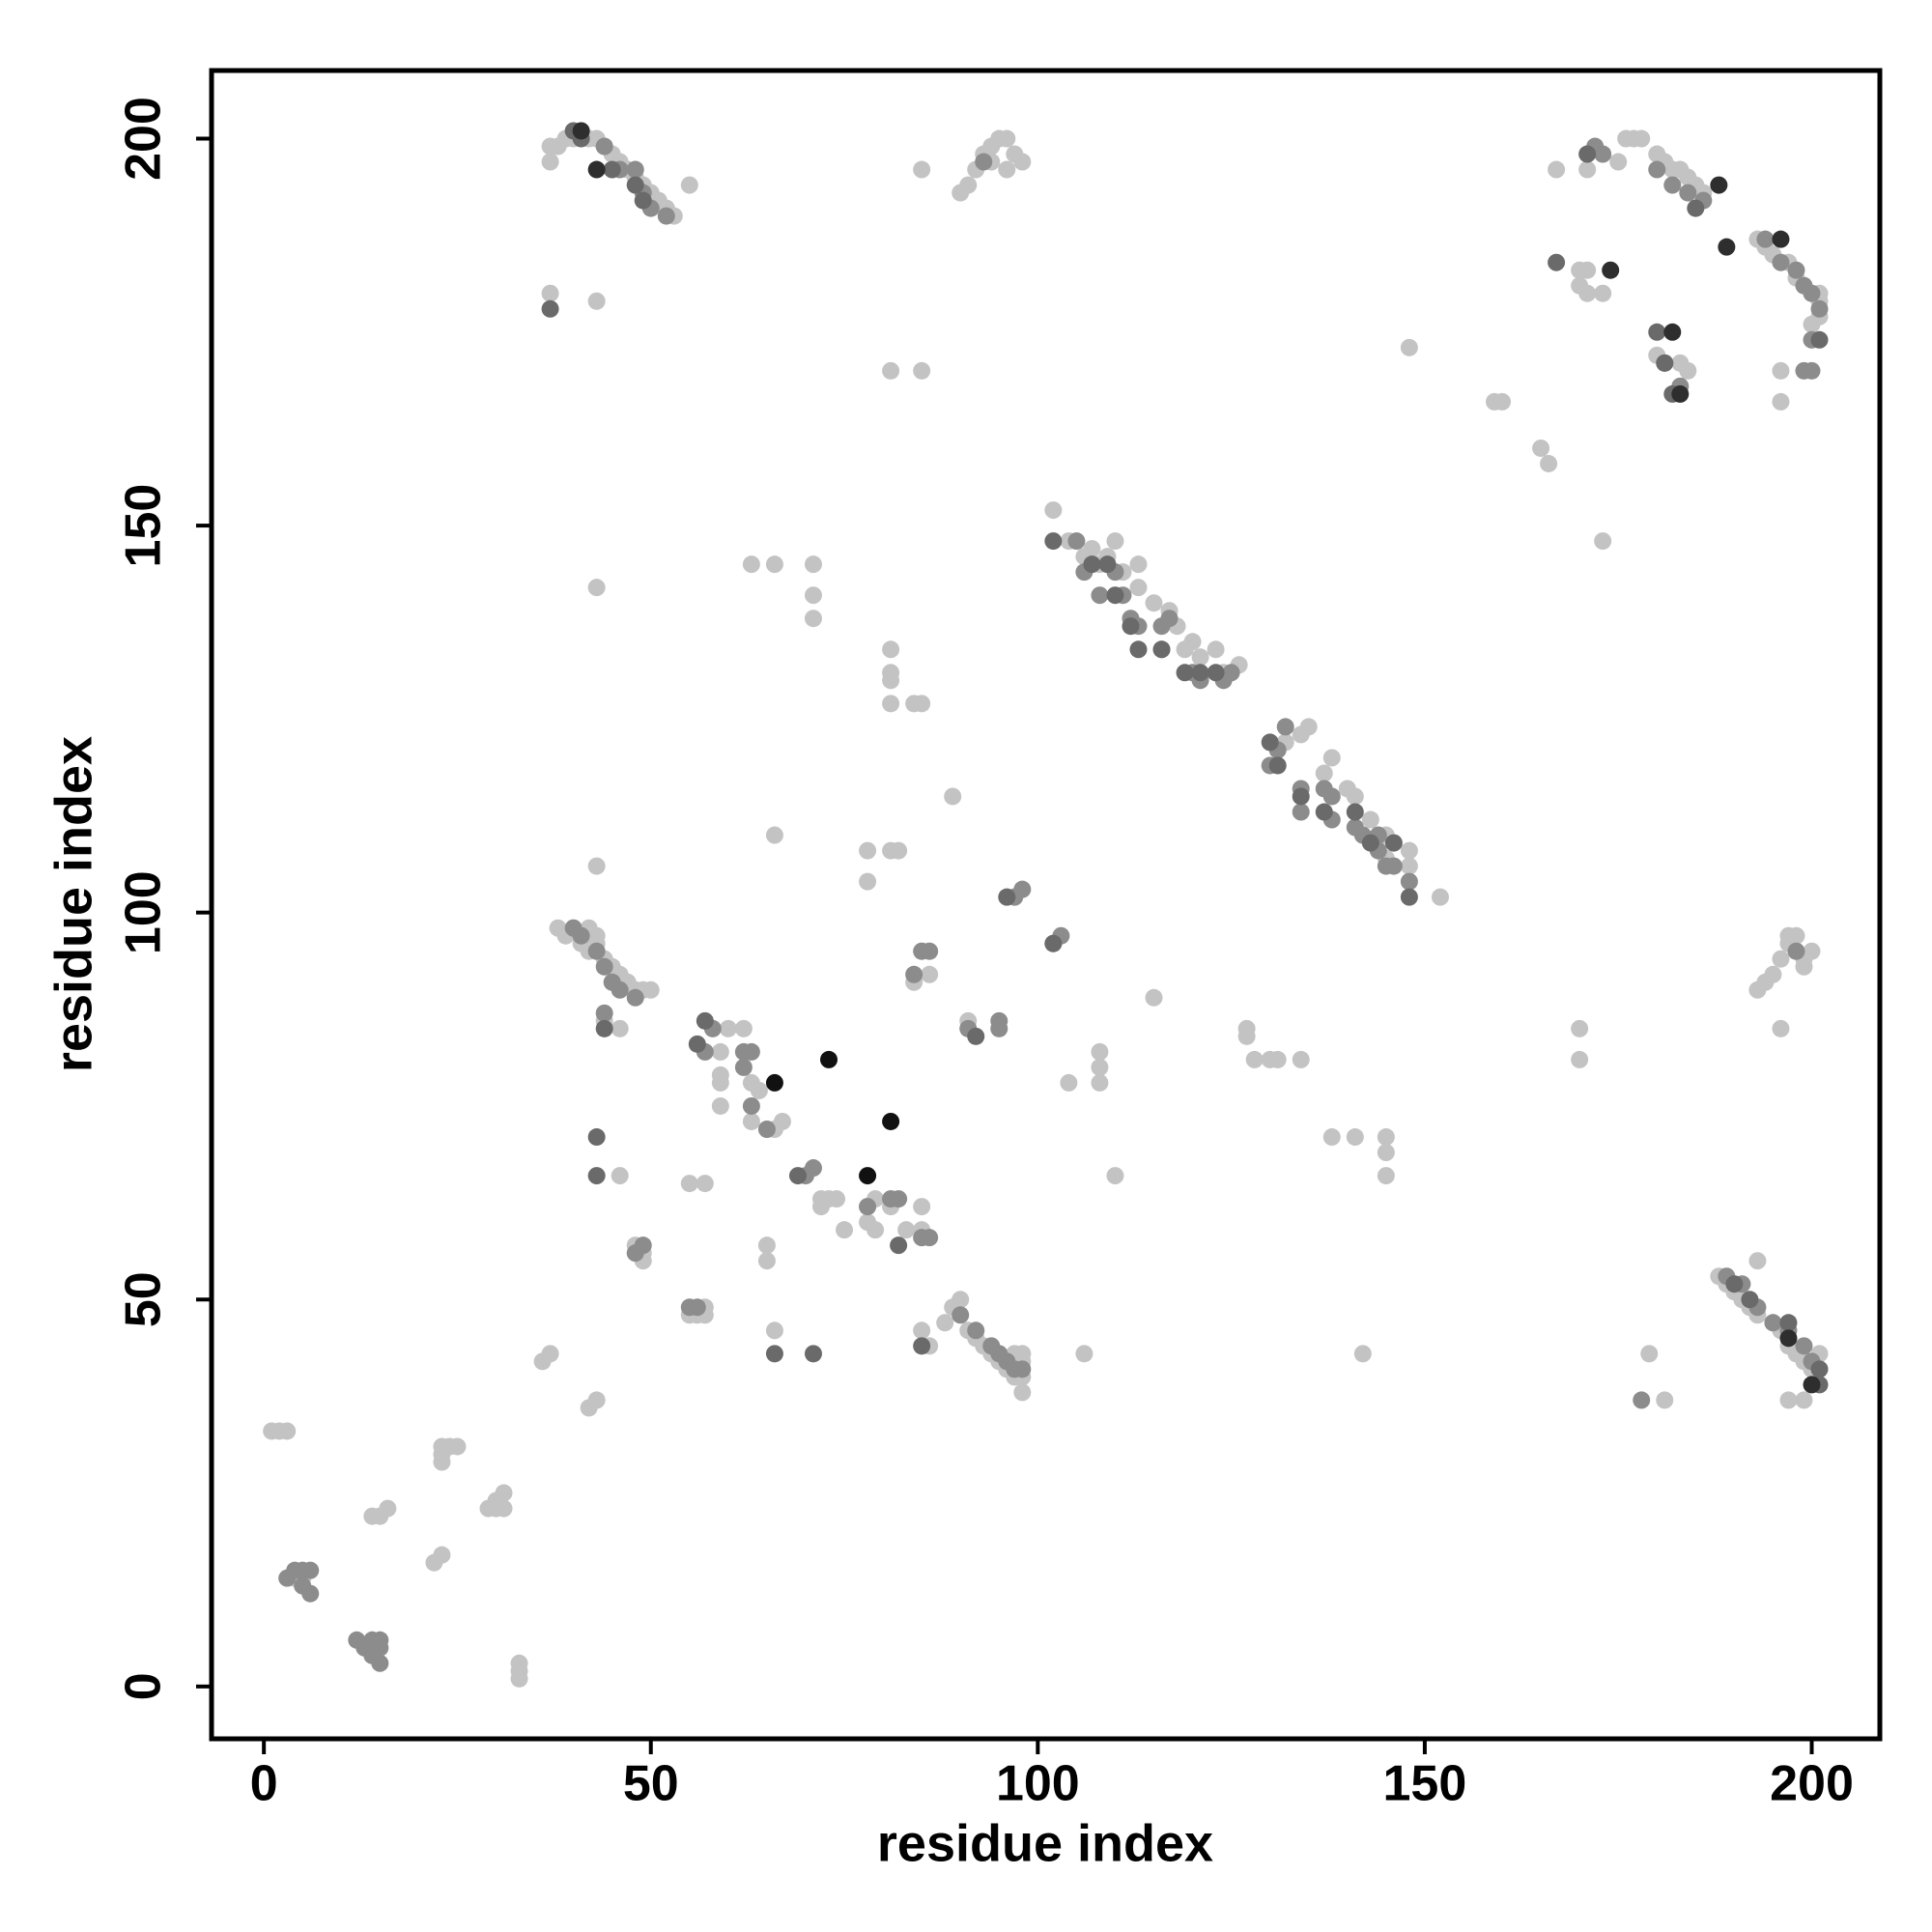  Describe the element at coordinates (73, 904) in the screenshot. I see `y-axis-label: residue index` at that location.